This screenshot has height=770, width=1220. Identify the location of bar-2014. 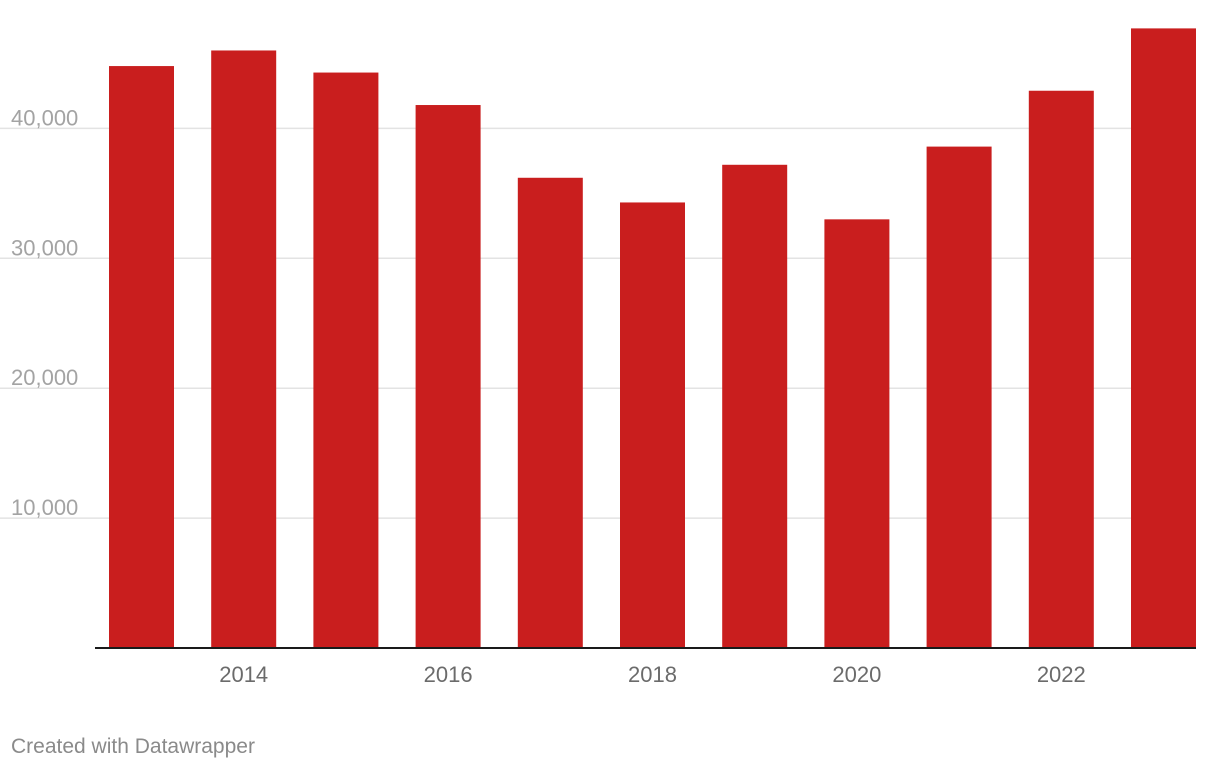
(244, 349).